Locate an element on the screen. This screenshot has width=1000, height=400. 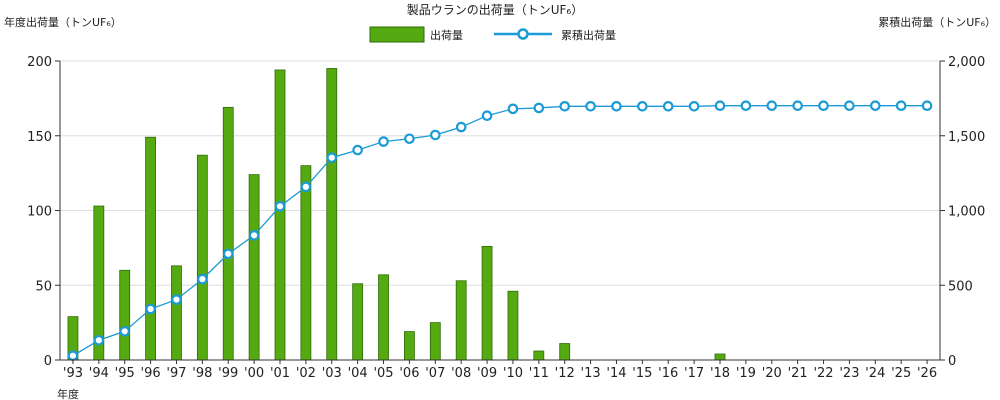
left-tick-label: 200 is located at coordinates (39, 62).